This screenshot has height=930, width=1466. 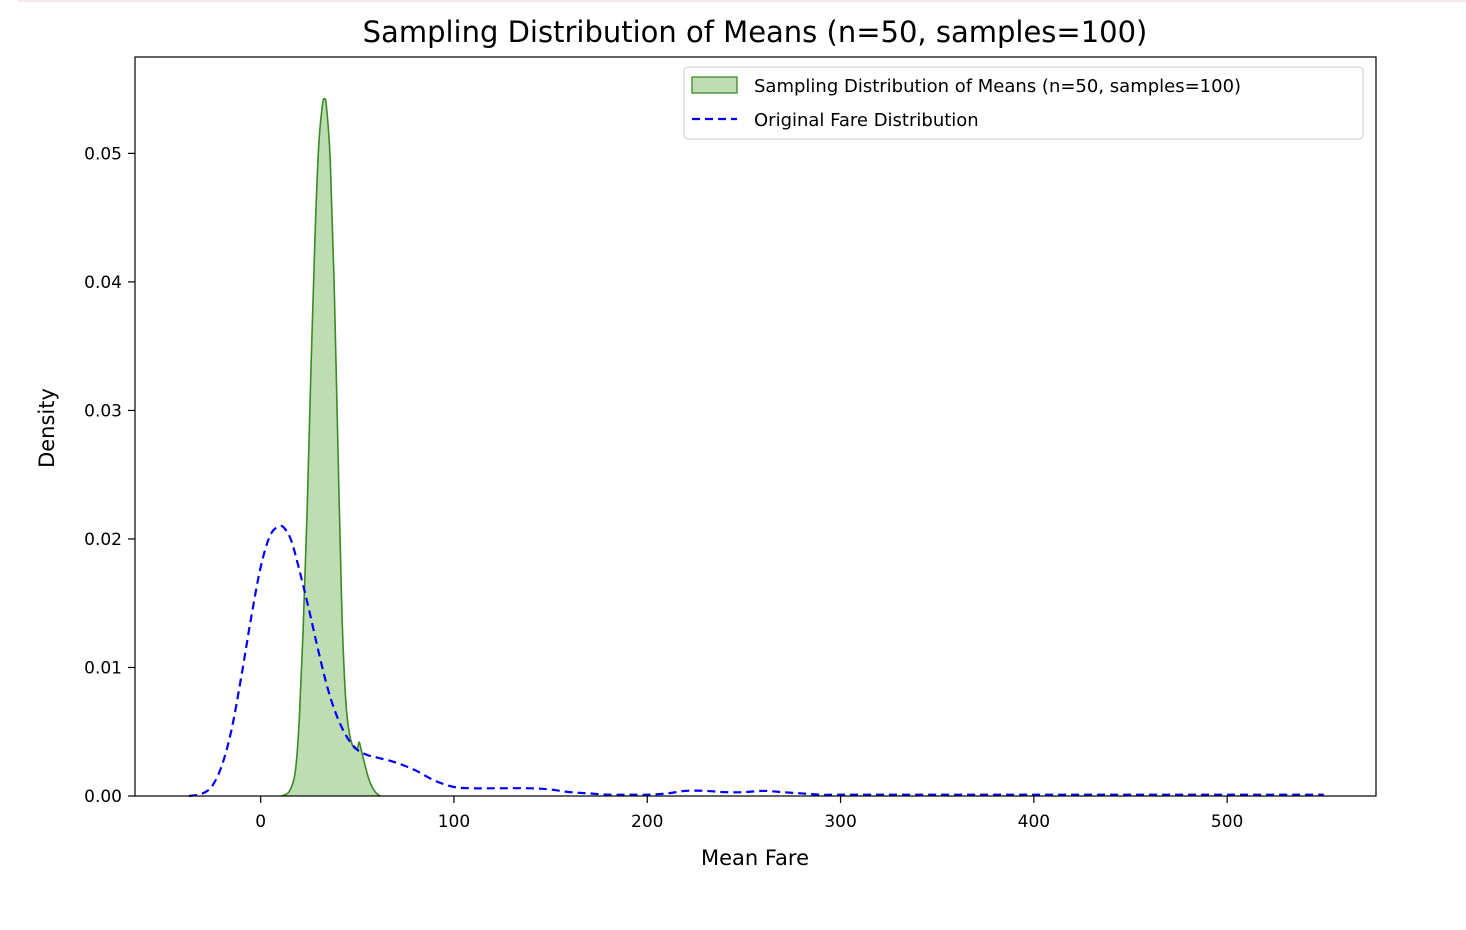 What do you see at coordinates (647, 822) in the screenshot?
I see `x-tick-label: 200` at bounding box center [647, 822].